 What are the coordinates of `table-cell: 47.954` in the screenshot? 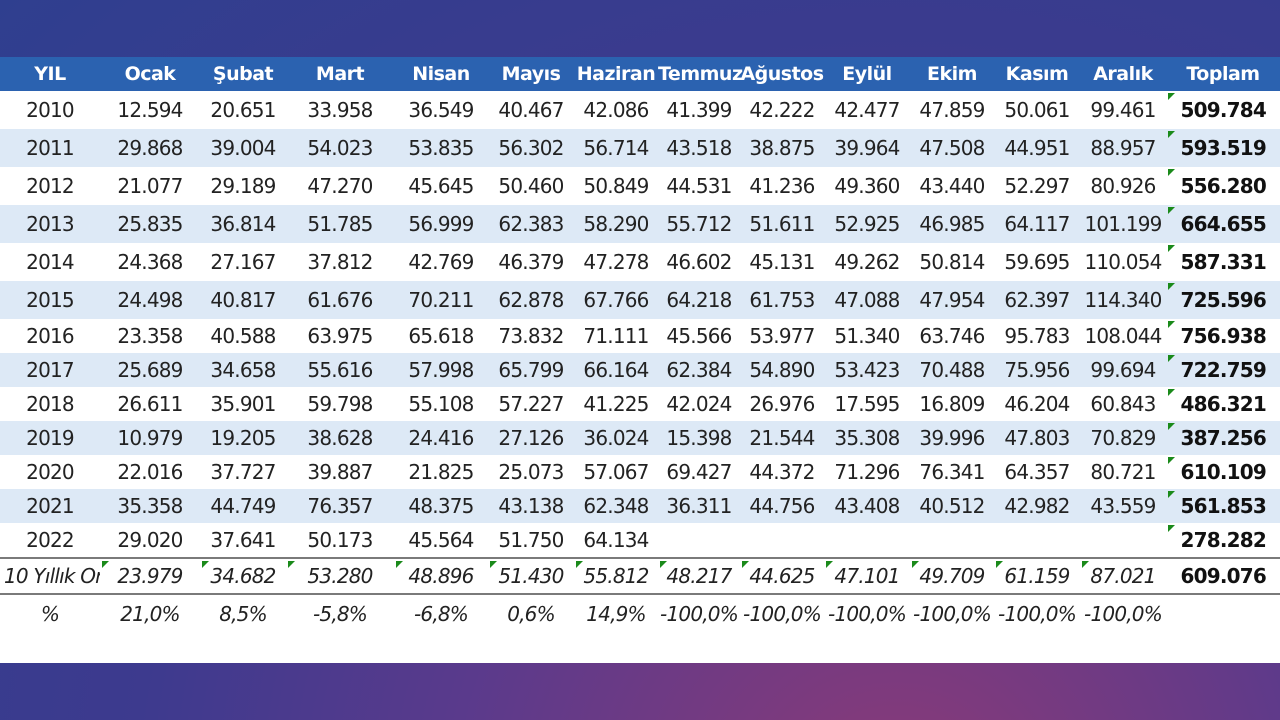 It's located at (952, 300).